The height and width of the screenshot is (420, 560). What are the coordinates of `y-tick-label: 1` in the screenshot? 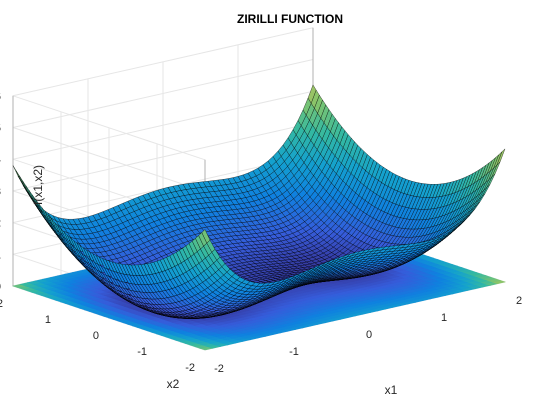 It's located at (48, 320).